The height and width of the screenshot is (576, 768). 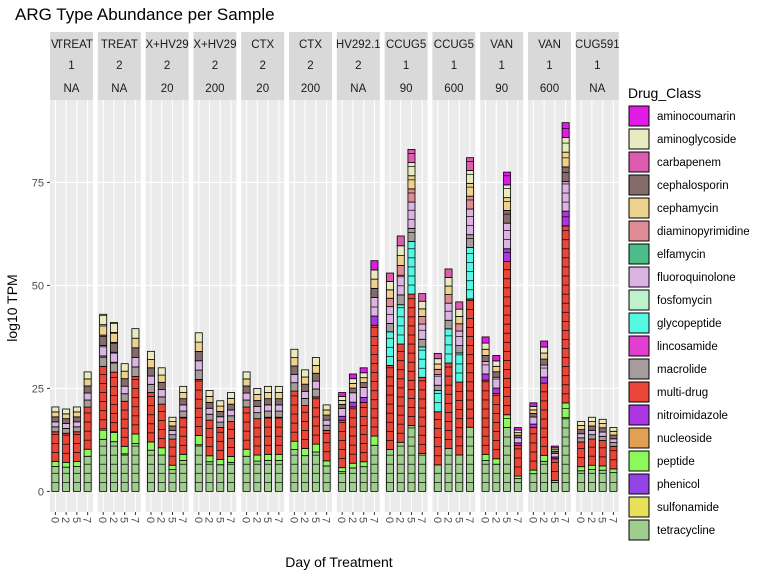 I want to click on legend-item: glycopeptide, so click(x=675, y=323).